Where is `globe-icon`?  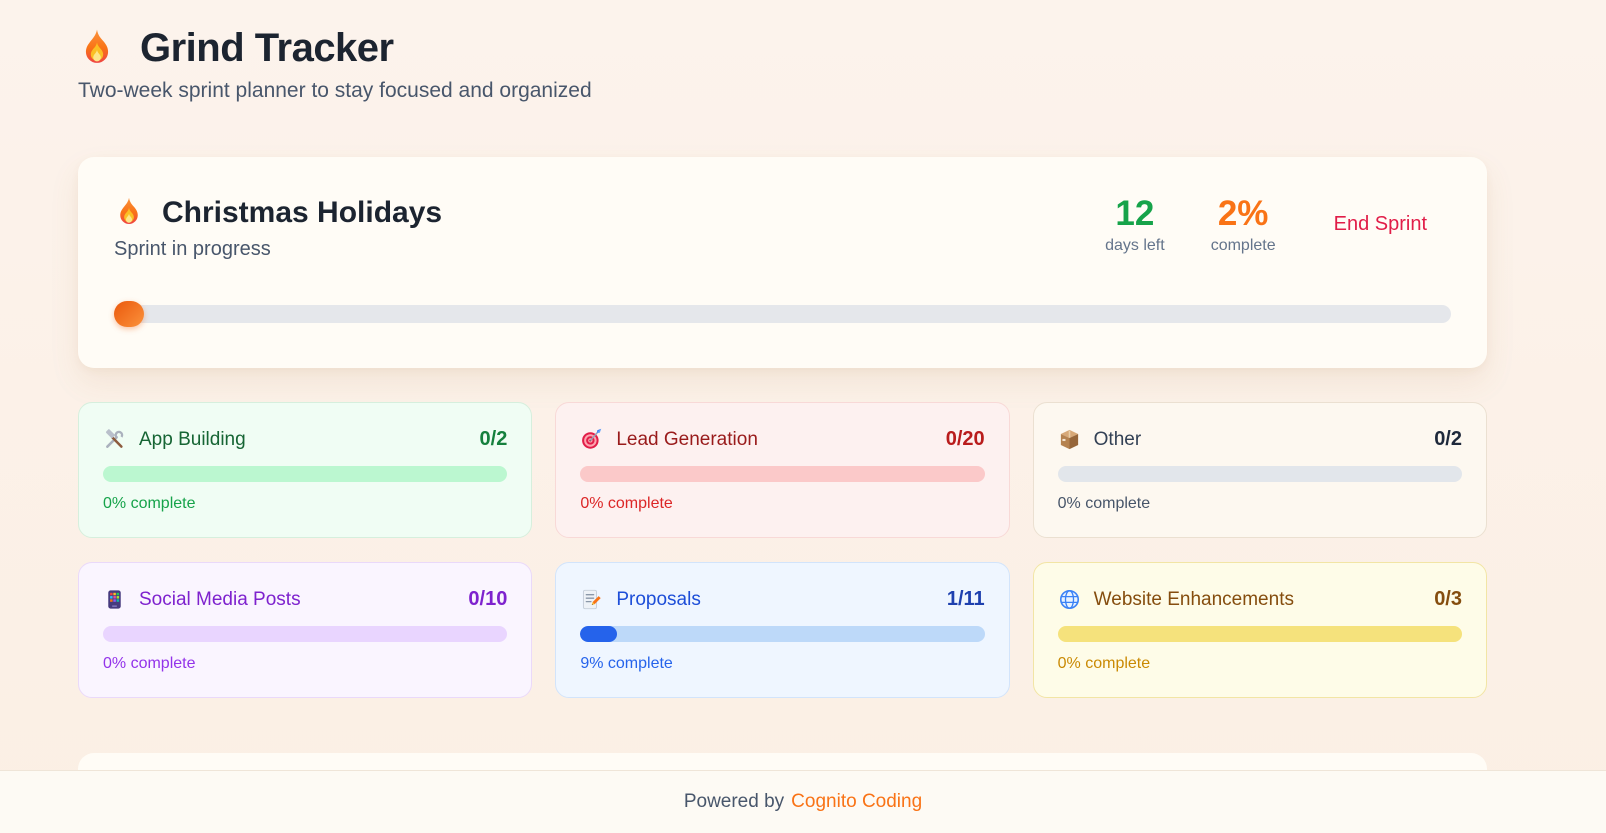
globe-icon is located at coordinates (1069, 599).